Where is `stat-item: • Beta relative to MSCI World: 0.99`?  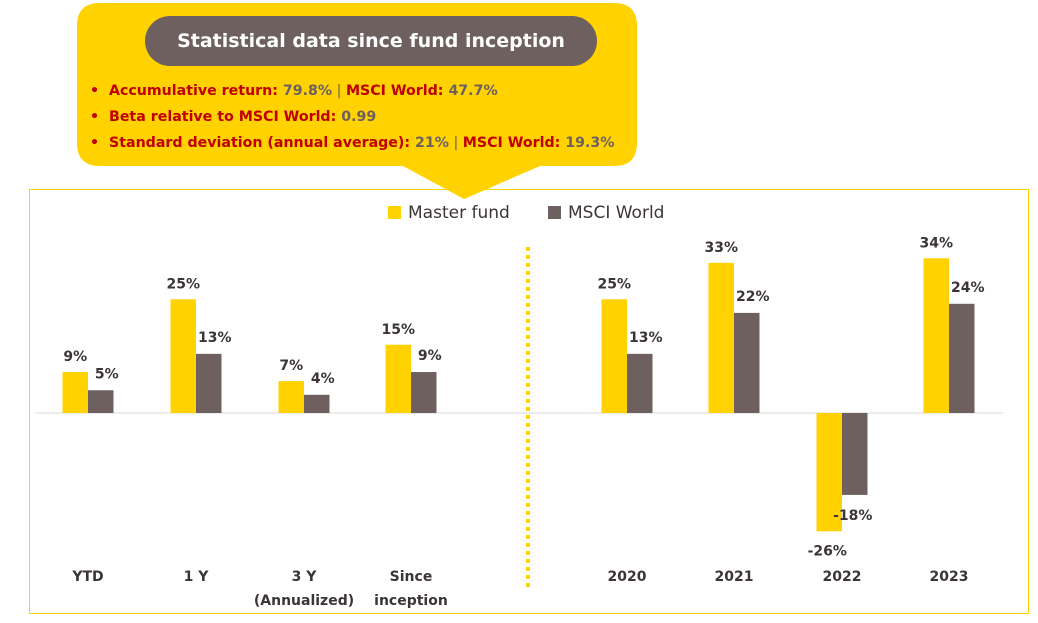
stat-item: • Beta relative to MSCI World: 0.99 is located at coordinates (352, 117).